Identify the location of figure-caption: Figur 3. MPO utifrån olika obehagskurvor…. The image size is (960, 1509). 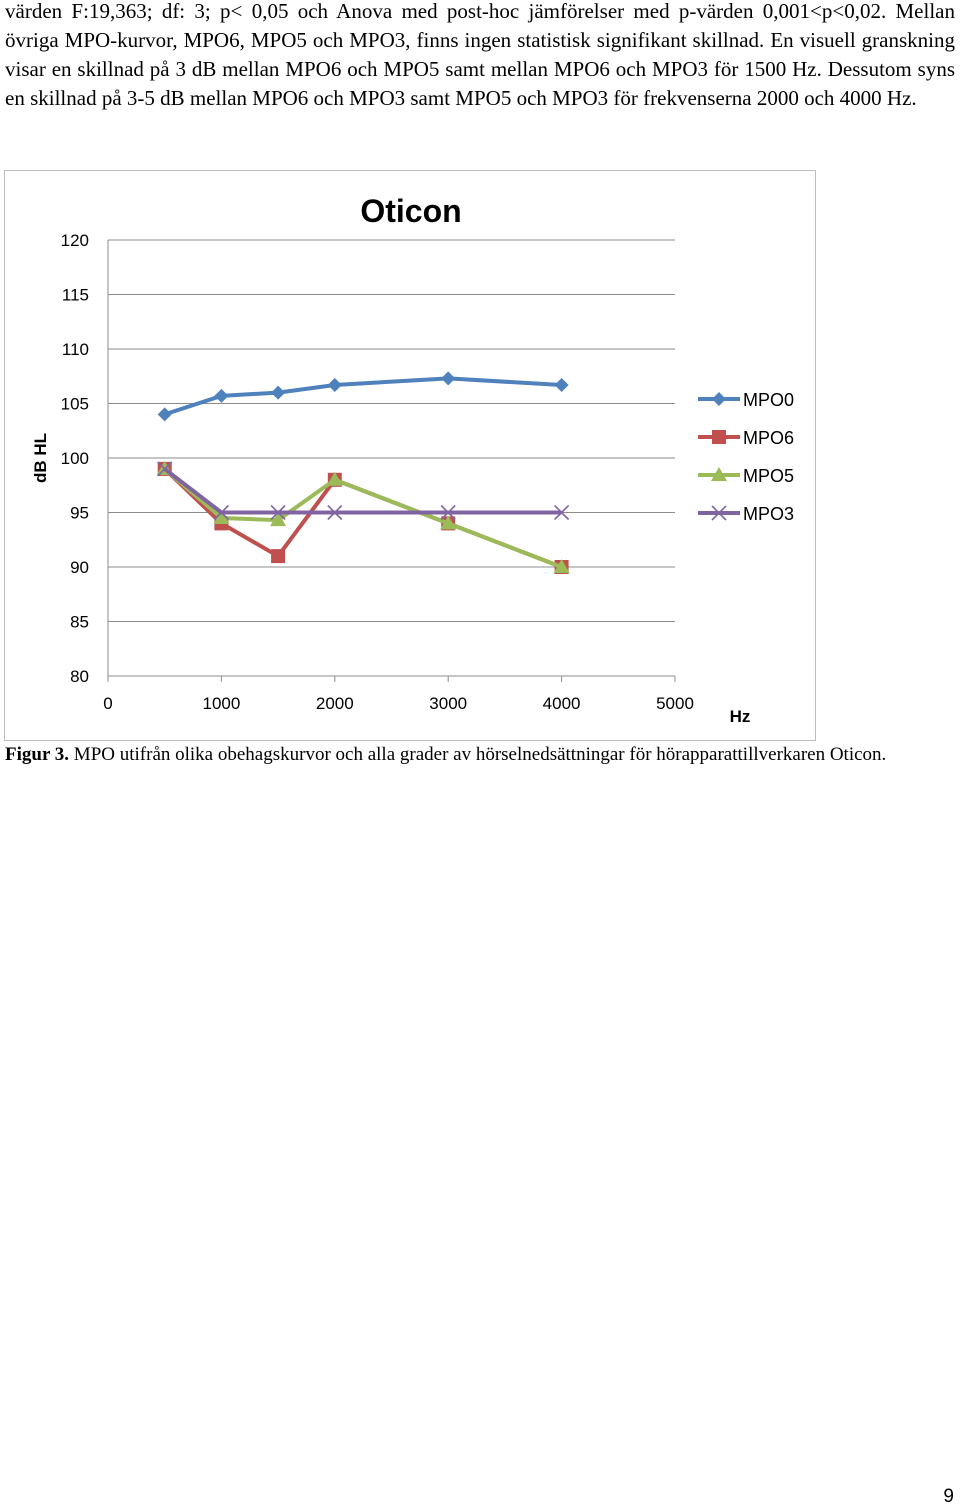
(480, 754).